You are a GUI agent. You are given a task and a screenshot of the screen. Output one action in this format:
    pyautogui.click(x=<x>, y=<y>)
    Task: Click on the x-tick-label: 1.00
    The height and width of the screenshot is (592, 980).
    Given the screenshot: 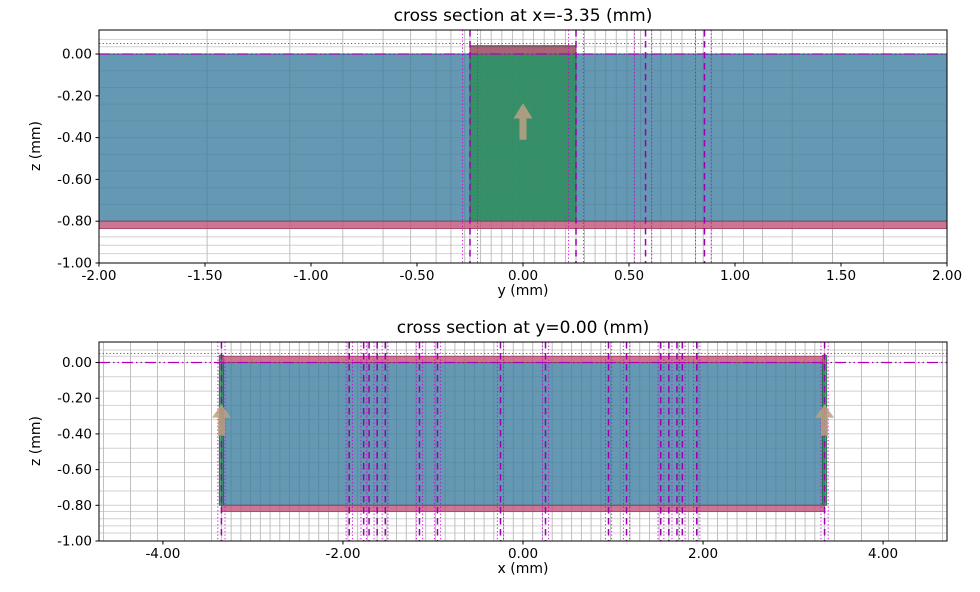 What is the action you would take?
    pyautogui.click(x=735, y=276)
    